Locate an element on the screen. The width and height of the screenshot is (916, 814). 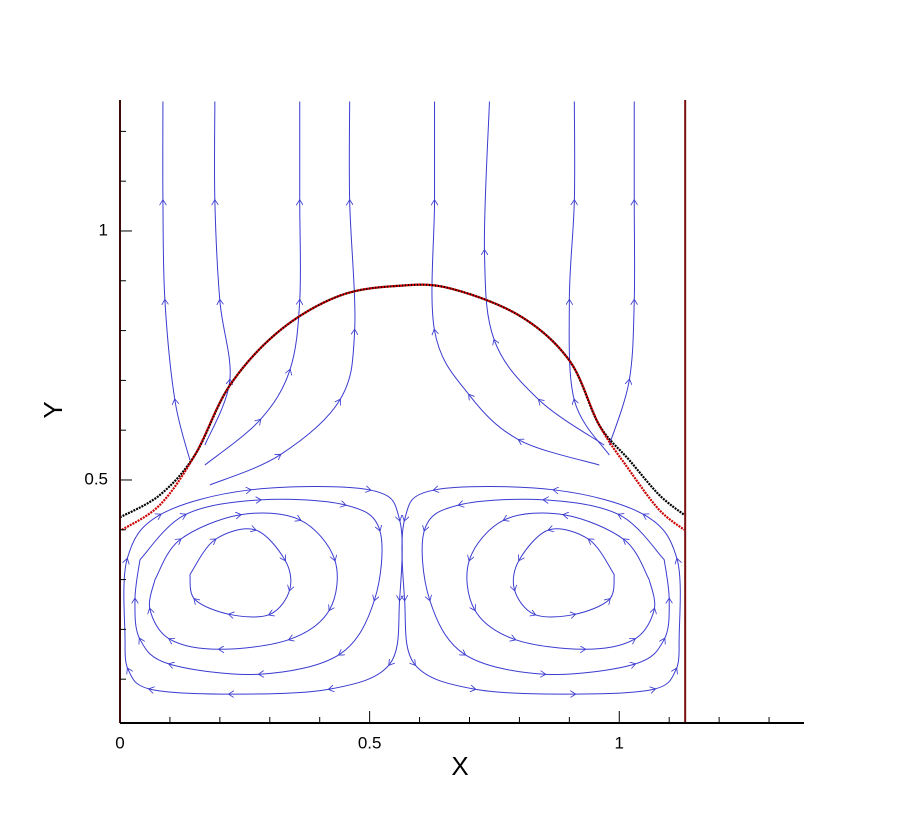
y-tick-label: 1 is located at coordinates (103, 229).